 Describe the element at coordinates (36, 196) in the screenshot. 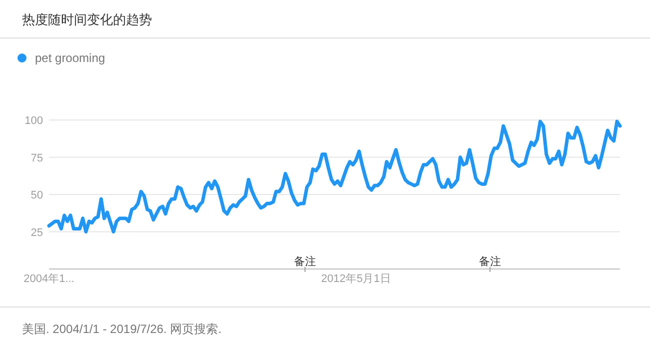

I see `y-tick-label: 50` at that location.